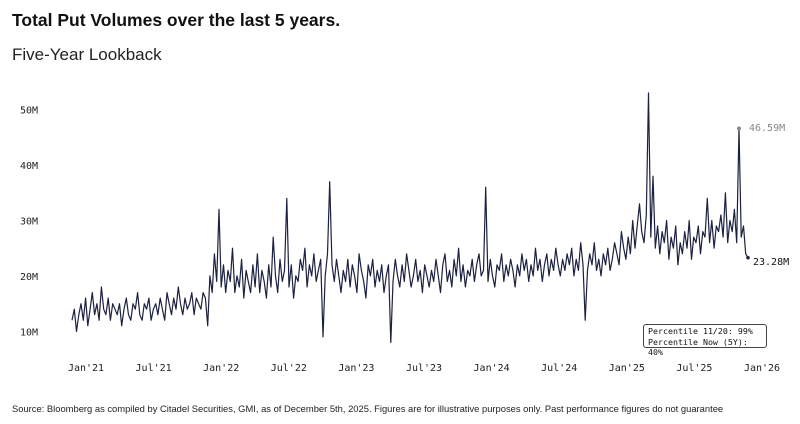  I want to click on last-point-marker, so click(748, 257).